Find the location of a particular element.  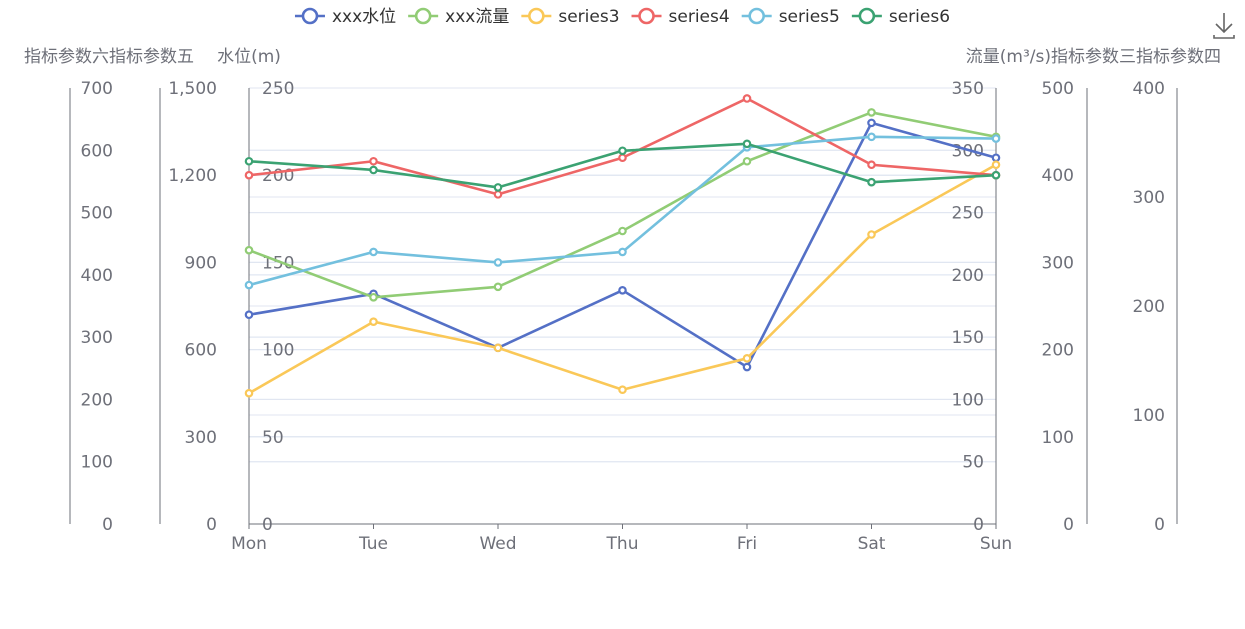

legend-label-1: xxx流量 is located at coordinates (477, 17).